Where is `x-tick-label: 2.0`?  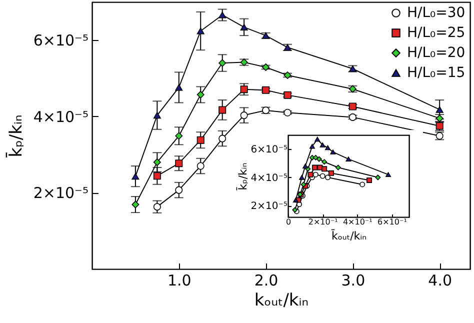
x-tick-label: 2.0 is located at coordinates (266, 281).